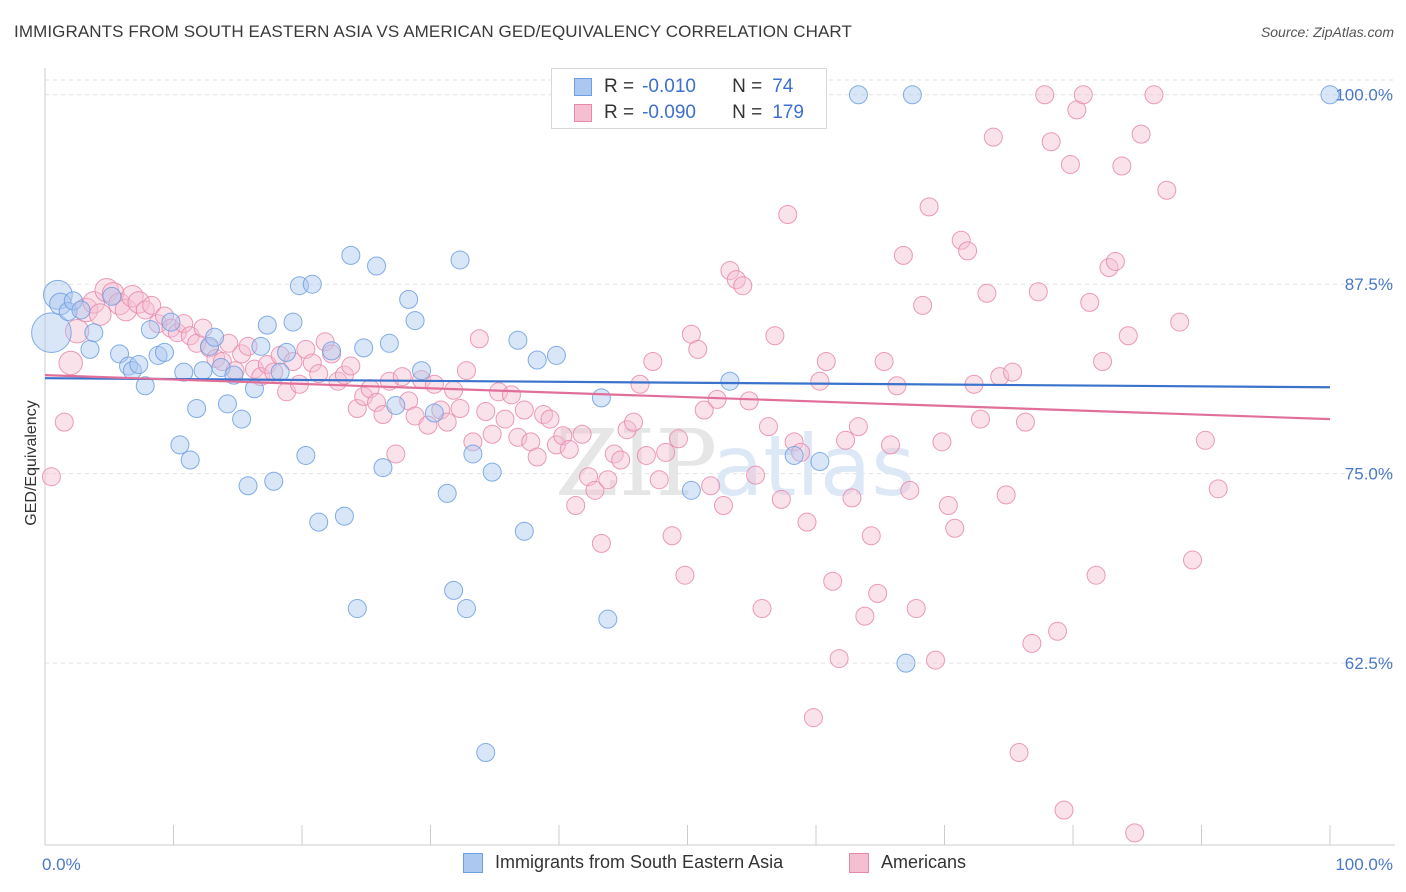 This screenshot has height=892, width=1406. I want to click on legend-item-americans: Americans, so click(907, 862).